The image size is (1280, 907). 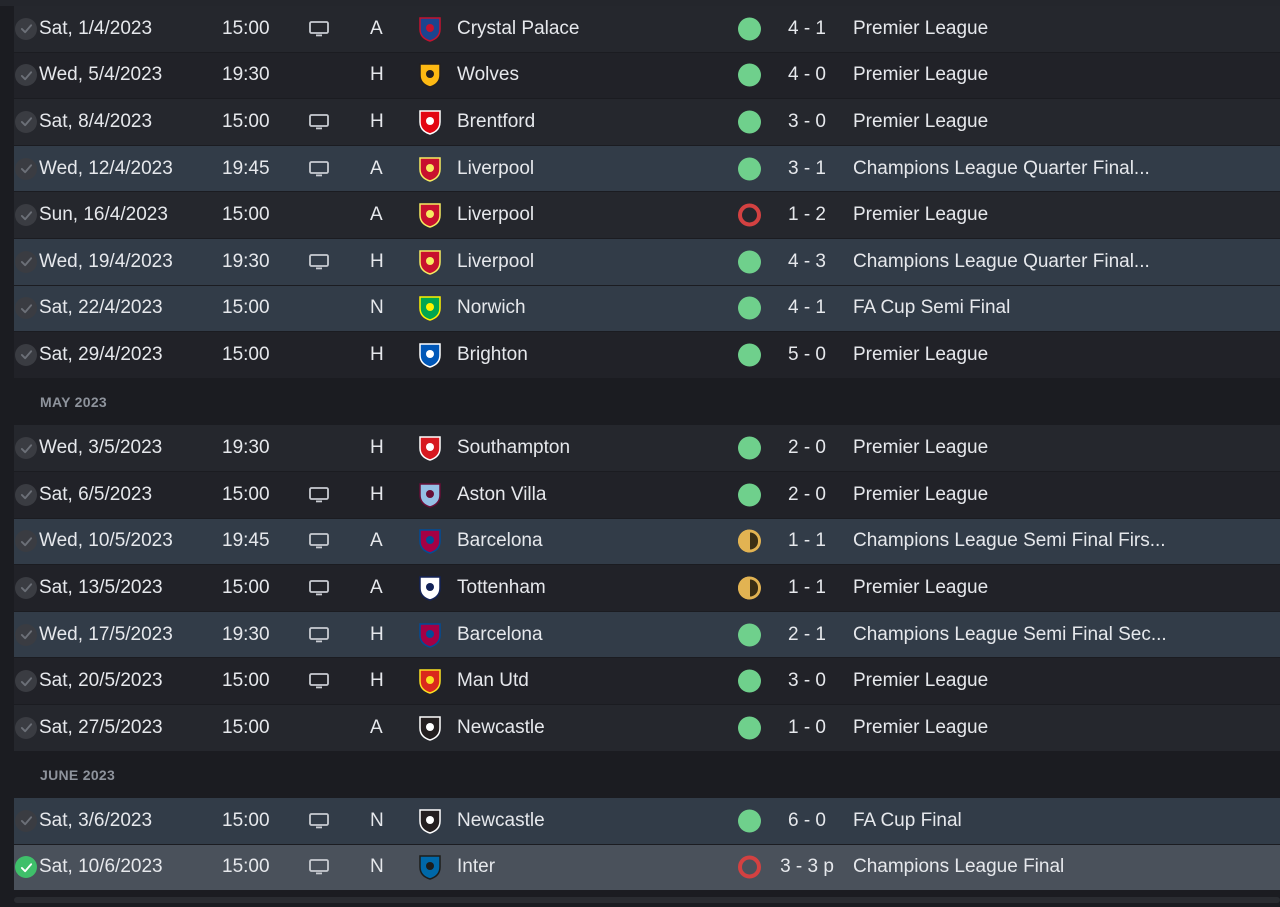 What do you see at coordinates (501, 587) in the screenshot?
I see `opponent-name: Tottenham` at bounding box center [501, 587].